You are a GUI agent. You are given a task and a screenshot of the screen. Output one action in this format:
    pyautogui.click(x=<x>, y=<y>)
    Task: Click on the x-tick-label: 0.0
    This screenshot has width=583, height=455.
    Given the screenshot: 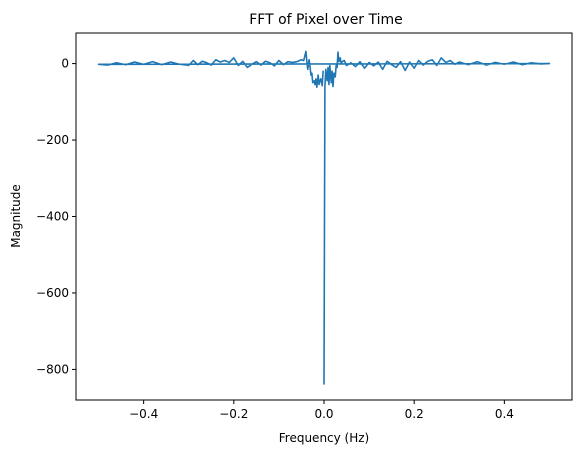 What is the action you would take?
    pyautogui.click(x=323, y=414)
    